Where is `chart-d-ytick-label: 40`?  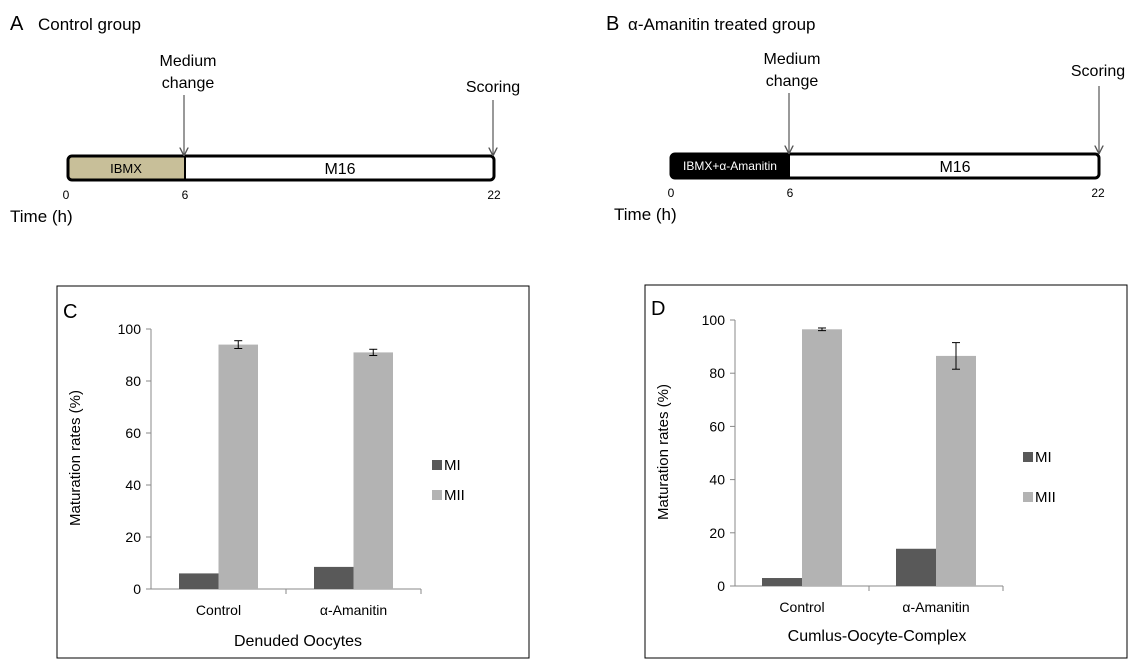
chart-d-ytick-label: 40 is located at coordinates (717, 480).